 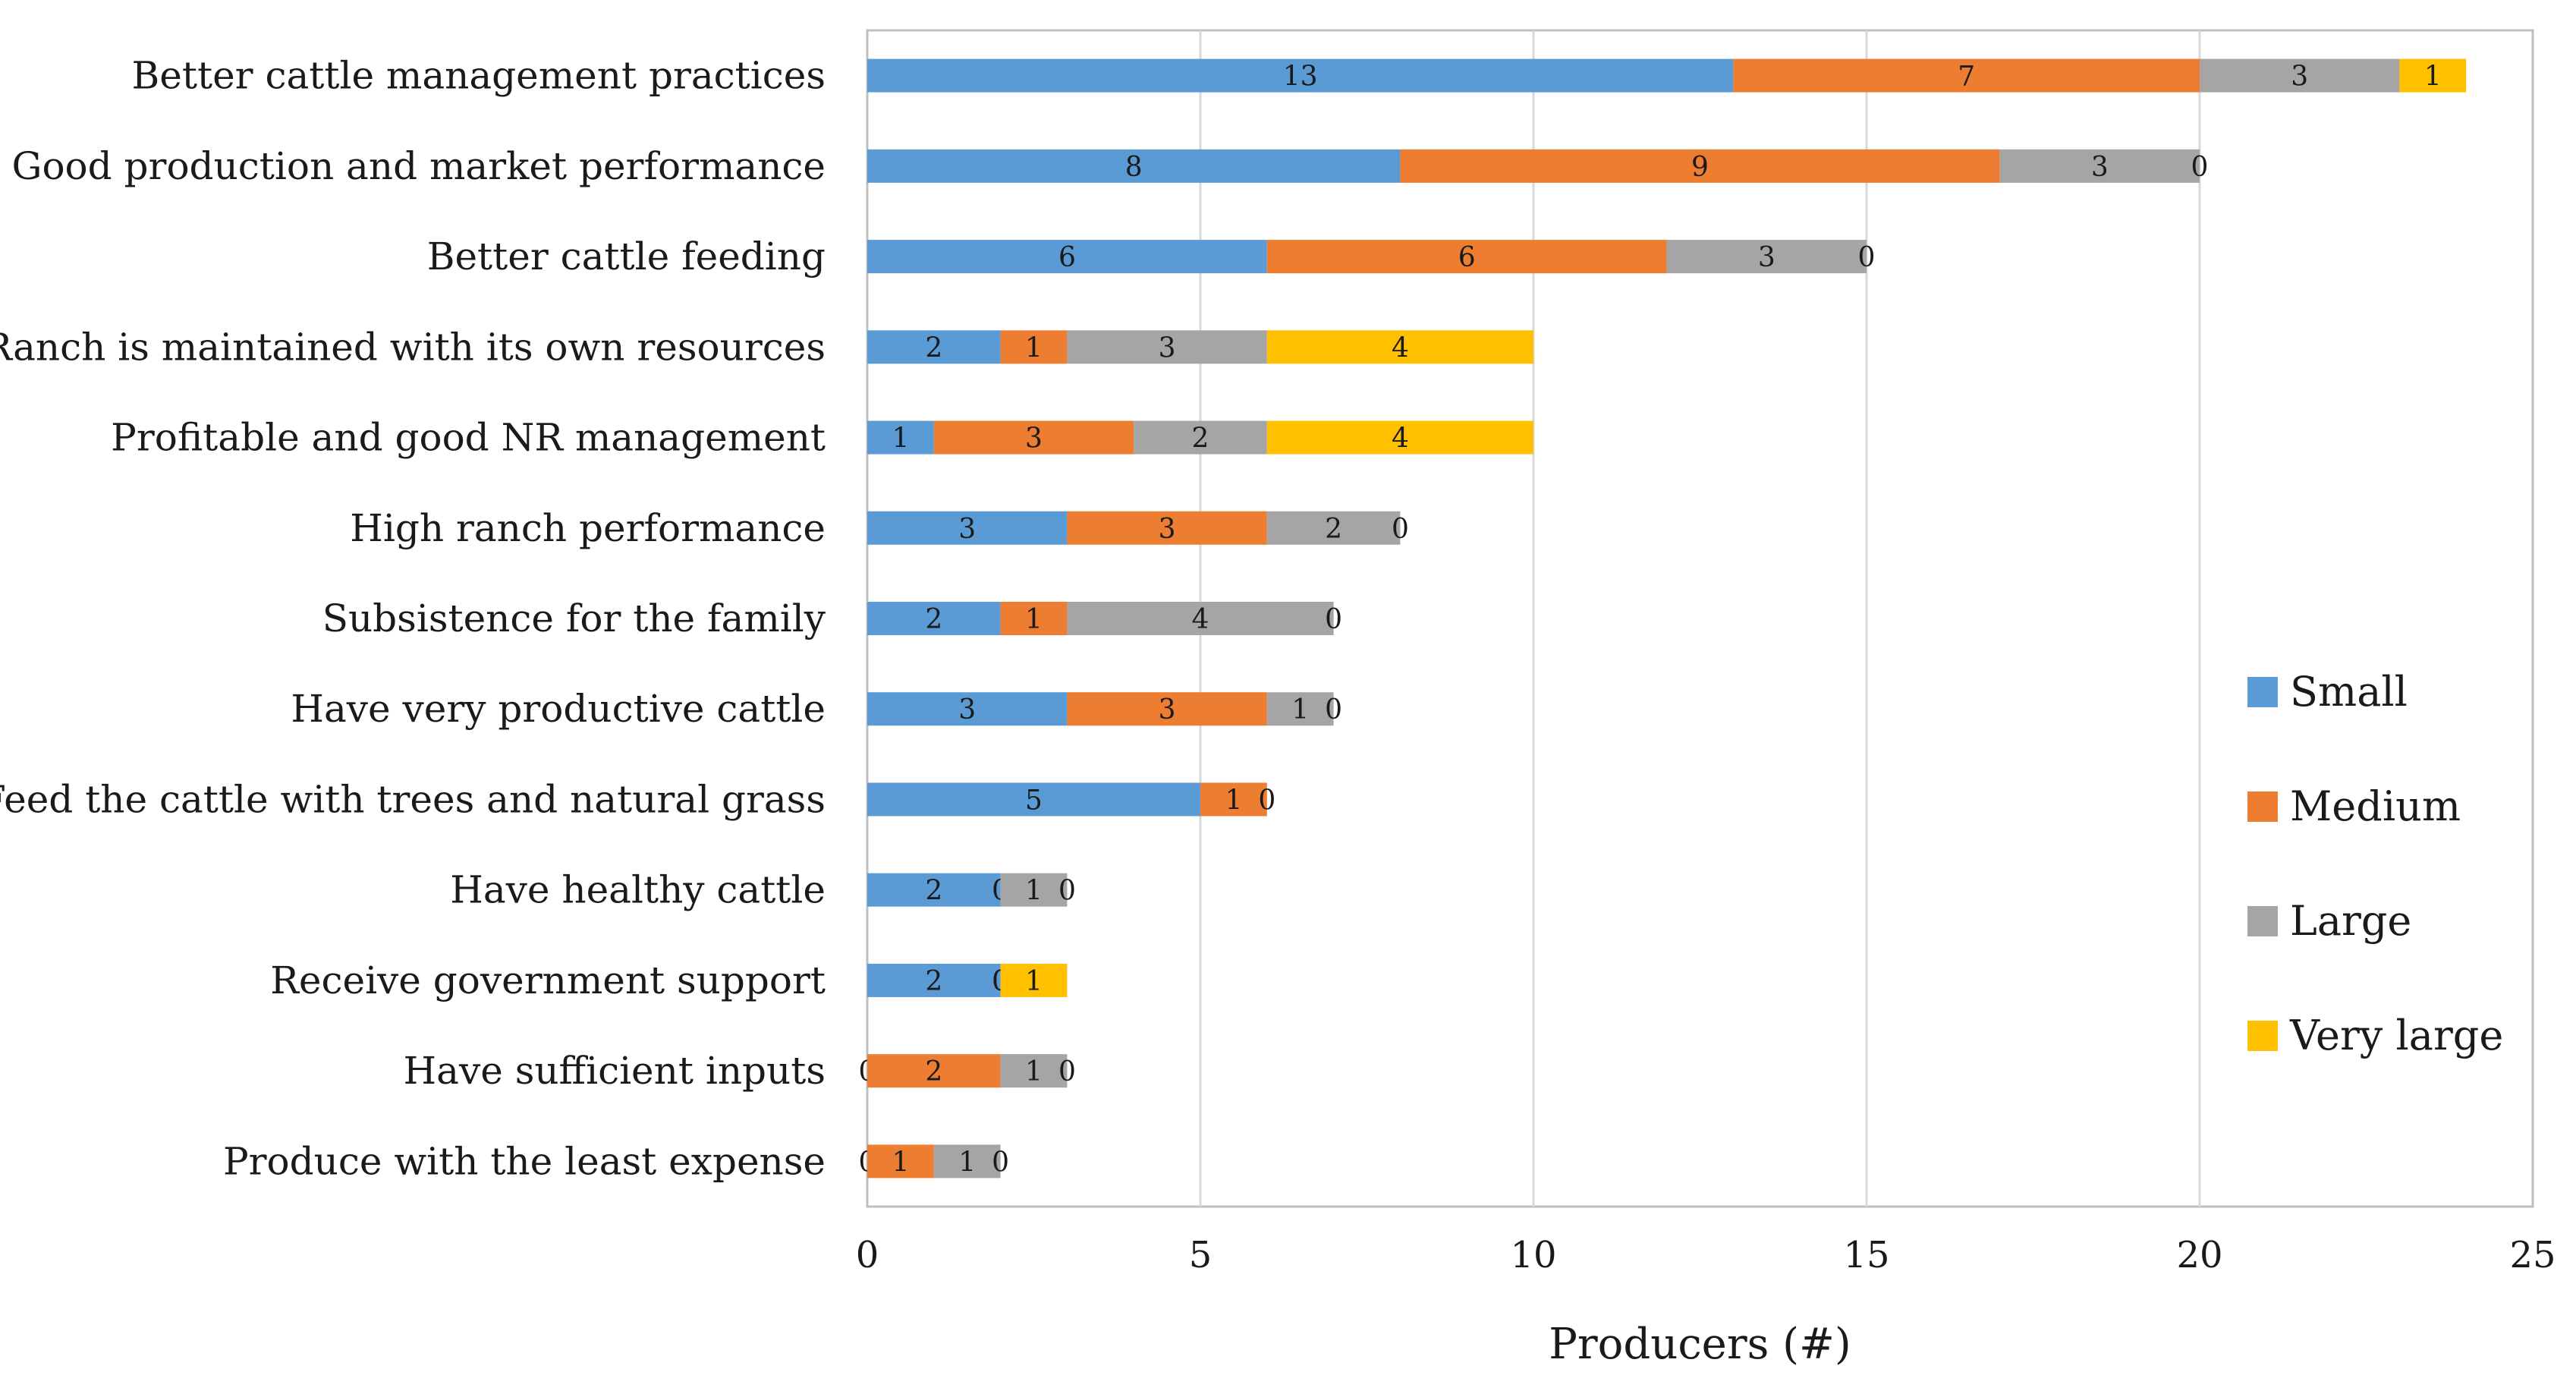 I want to click on x-tick-label: 5, so click(x=1201, y=1255).